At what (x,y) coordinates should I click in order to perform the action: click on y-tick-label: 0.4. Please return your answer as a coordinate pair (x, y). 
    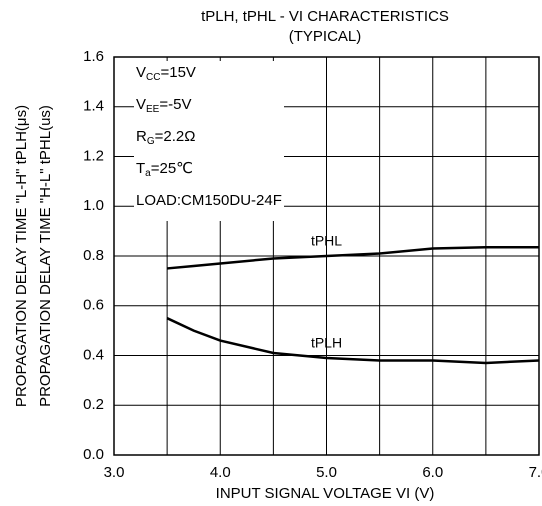
    Looking at the image, I should click on (93, 354).